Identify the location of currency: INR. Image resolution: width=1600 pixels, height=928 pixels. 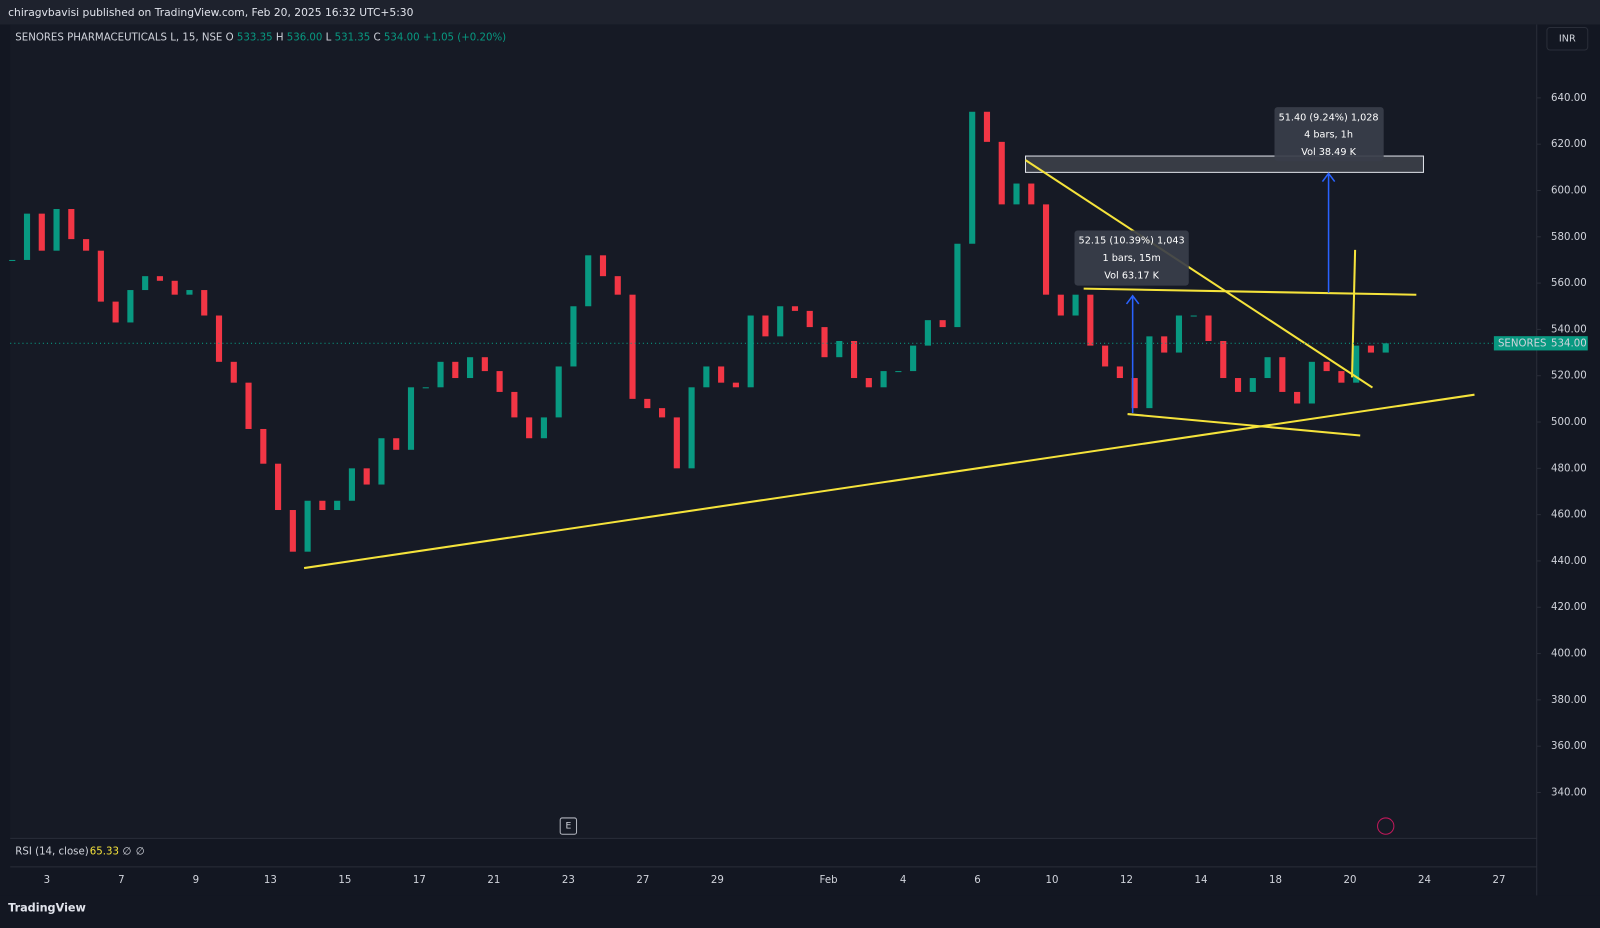
(1567, 39).